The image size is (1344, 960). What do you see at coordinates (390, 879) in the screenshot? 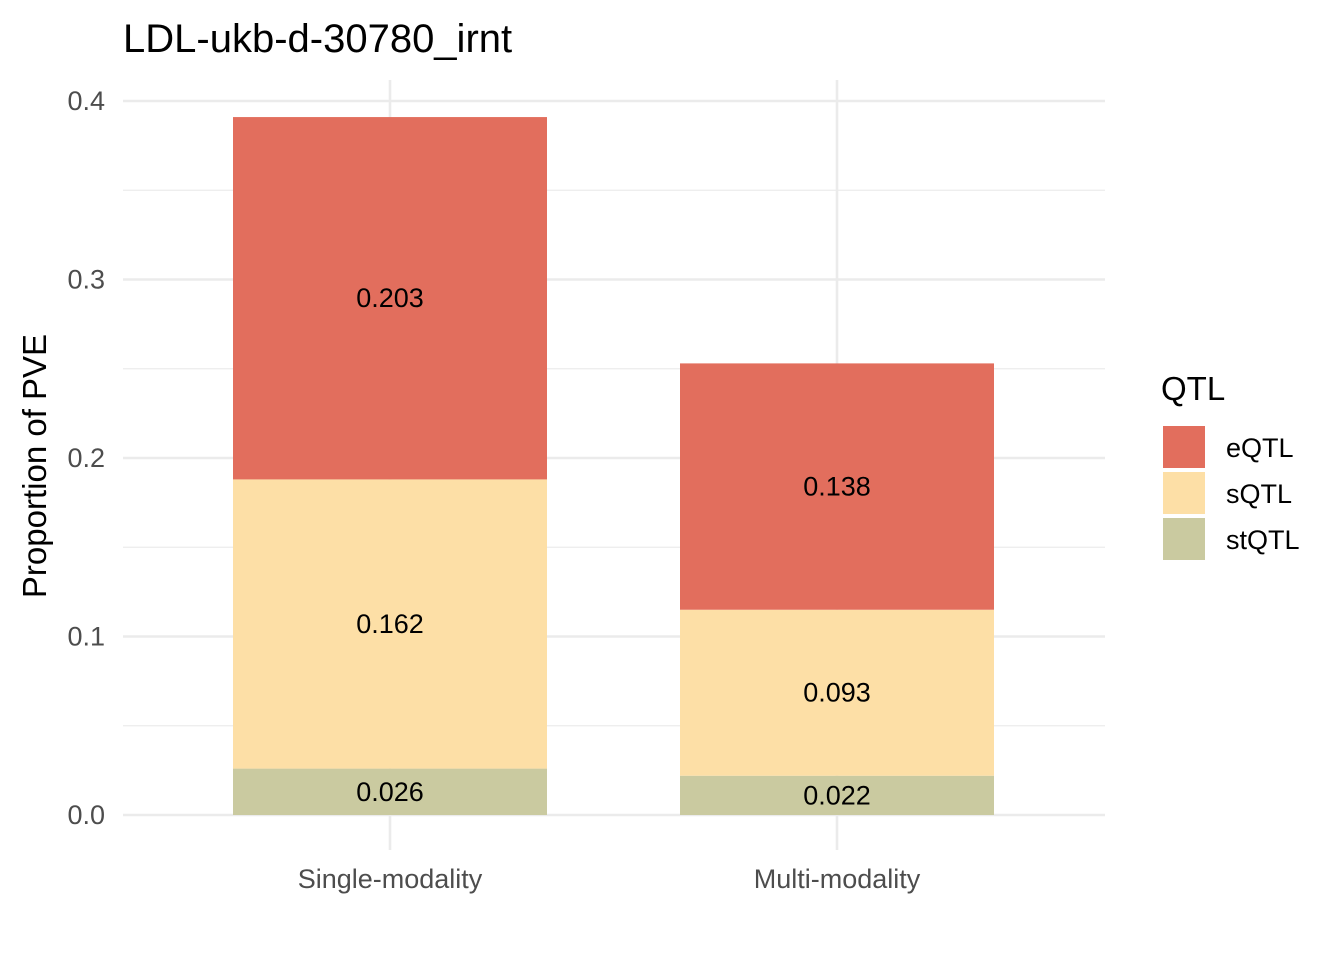
I see `x-tick-label: Single-modality` at bounding box center [390, 879].